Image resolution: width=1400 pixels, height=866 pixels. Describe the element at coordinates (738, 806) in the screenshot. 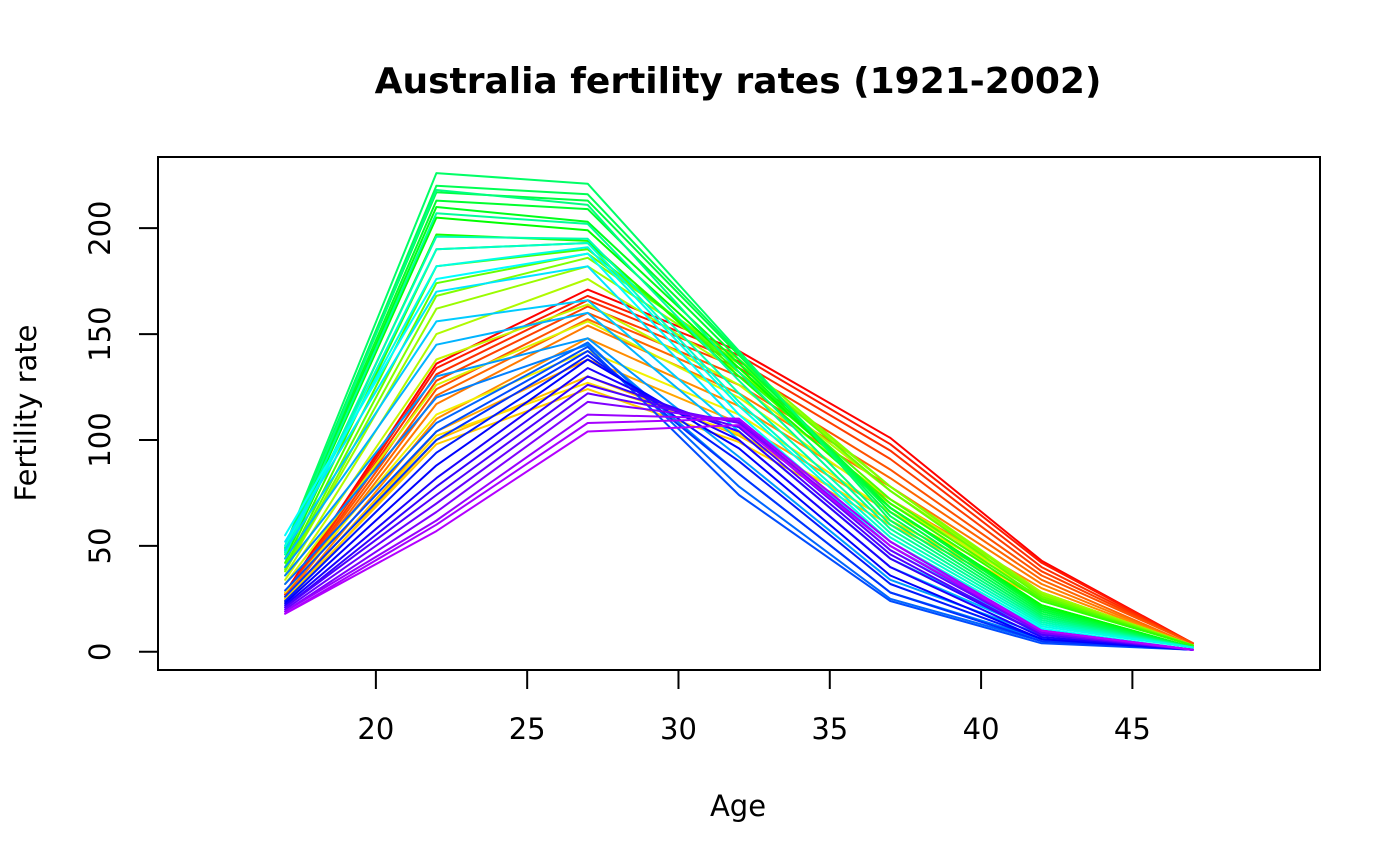

I see `x-axis-title: Age` at that location.